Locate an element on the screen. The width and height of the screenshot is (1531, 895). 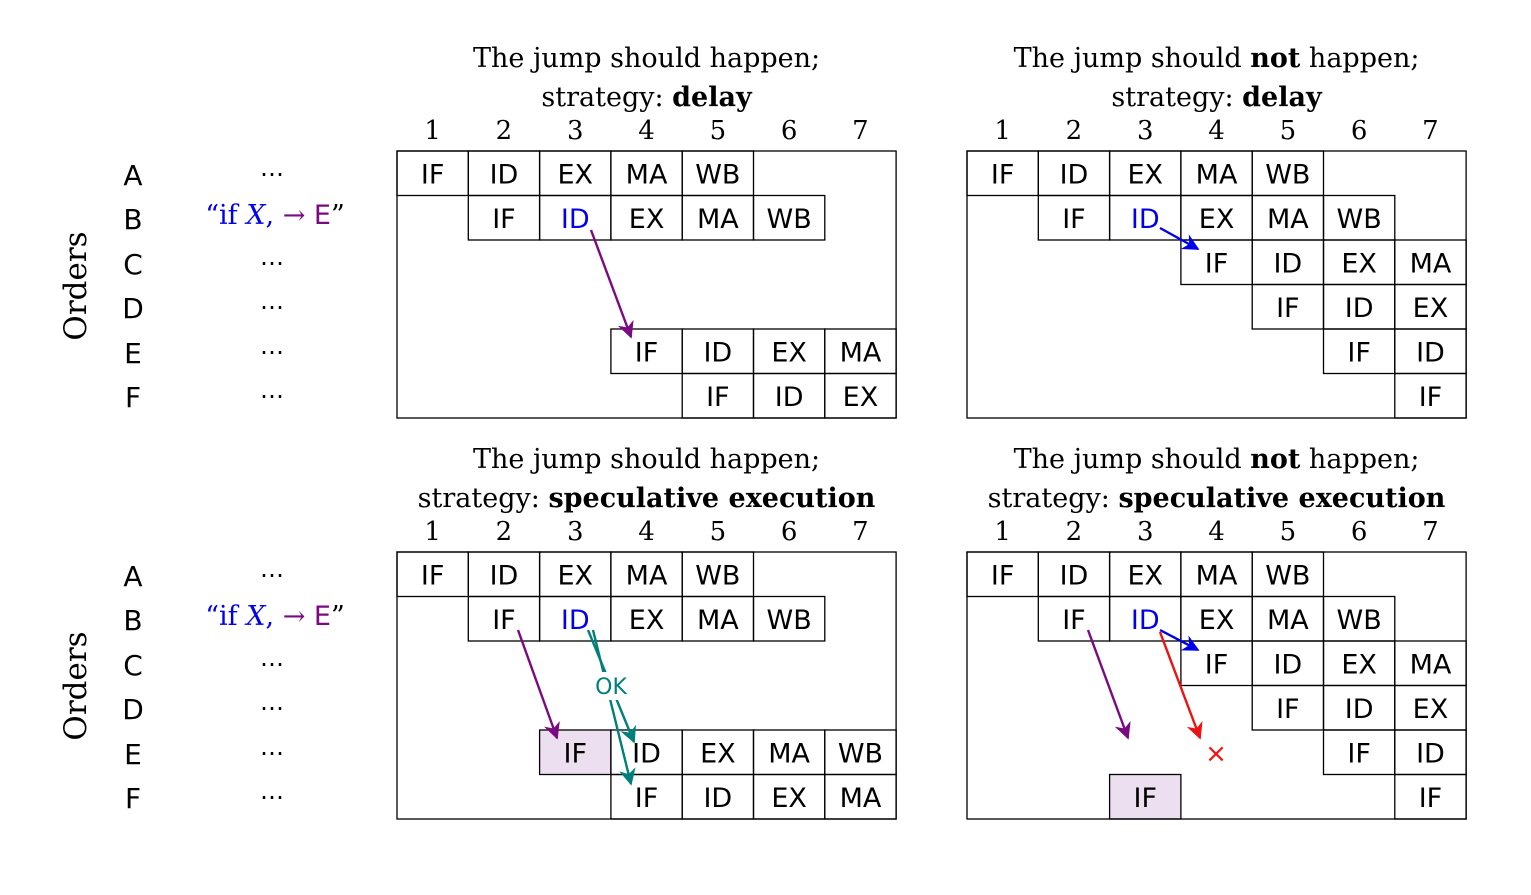
labels-bottom: Orders A B C D E F ⋯ “if X, → E” ⋯ ⋯ ⋯ ⋯ is located at coordinates (201, 687).